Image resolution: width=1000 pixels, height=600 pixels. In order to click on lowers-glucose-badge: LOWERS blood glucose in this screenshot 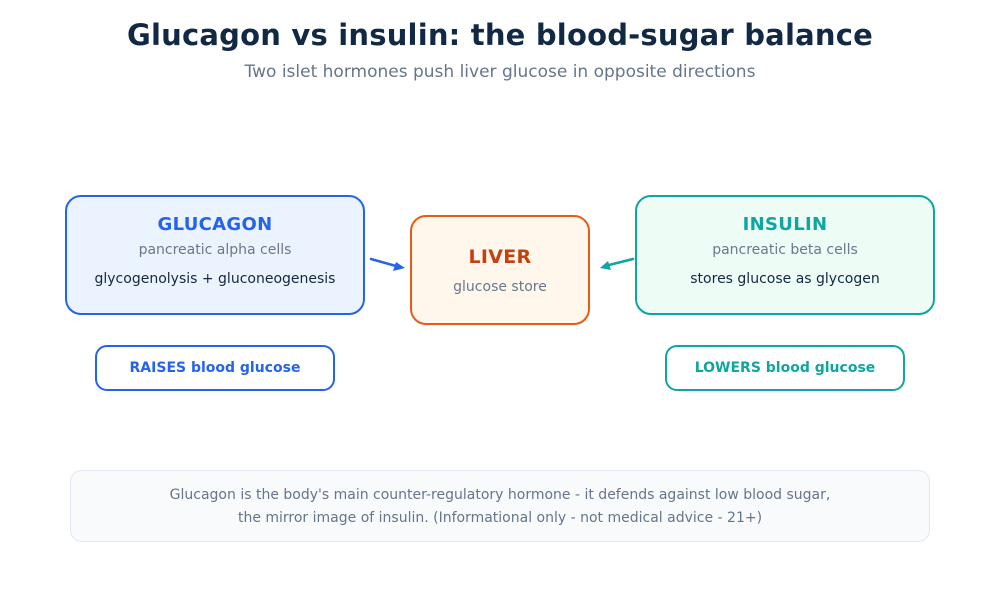, I will do `click(785, 368)`.